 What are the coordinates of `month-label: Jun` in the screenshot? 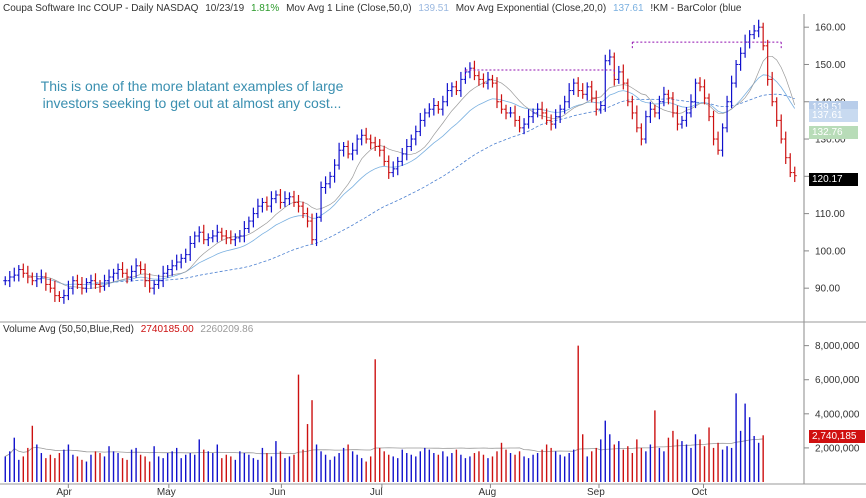 It's located at (277, 492).